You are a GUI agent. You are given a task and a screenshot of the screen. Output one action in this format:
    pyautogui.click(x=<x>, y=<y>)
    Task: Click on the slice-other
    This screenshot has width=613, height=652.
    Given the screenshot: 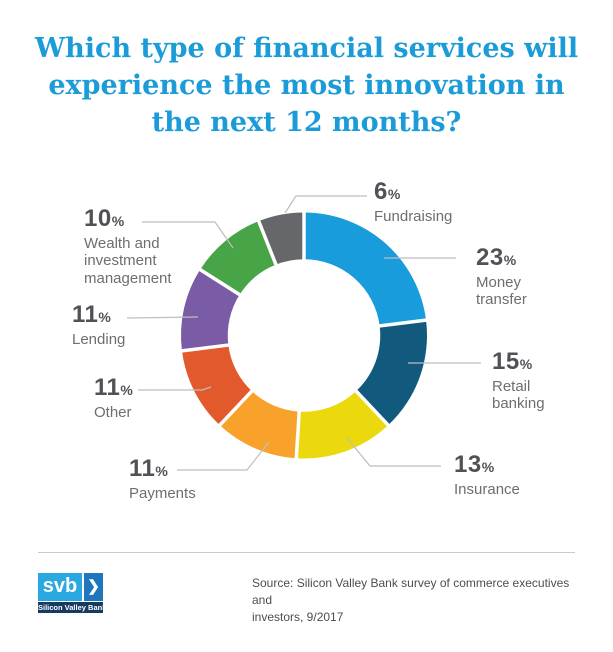 What is the action you would take?
    pyautogui.click(x=216, y=385)
    